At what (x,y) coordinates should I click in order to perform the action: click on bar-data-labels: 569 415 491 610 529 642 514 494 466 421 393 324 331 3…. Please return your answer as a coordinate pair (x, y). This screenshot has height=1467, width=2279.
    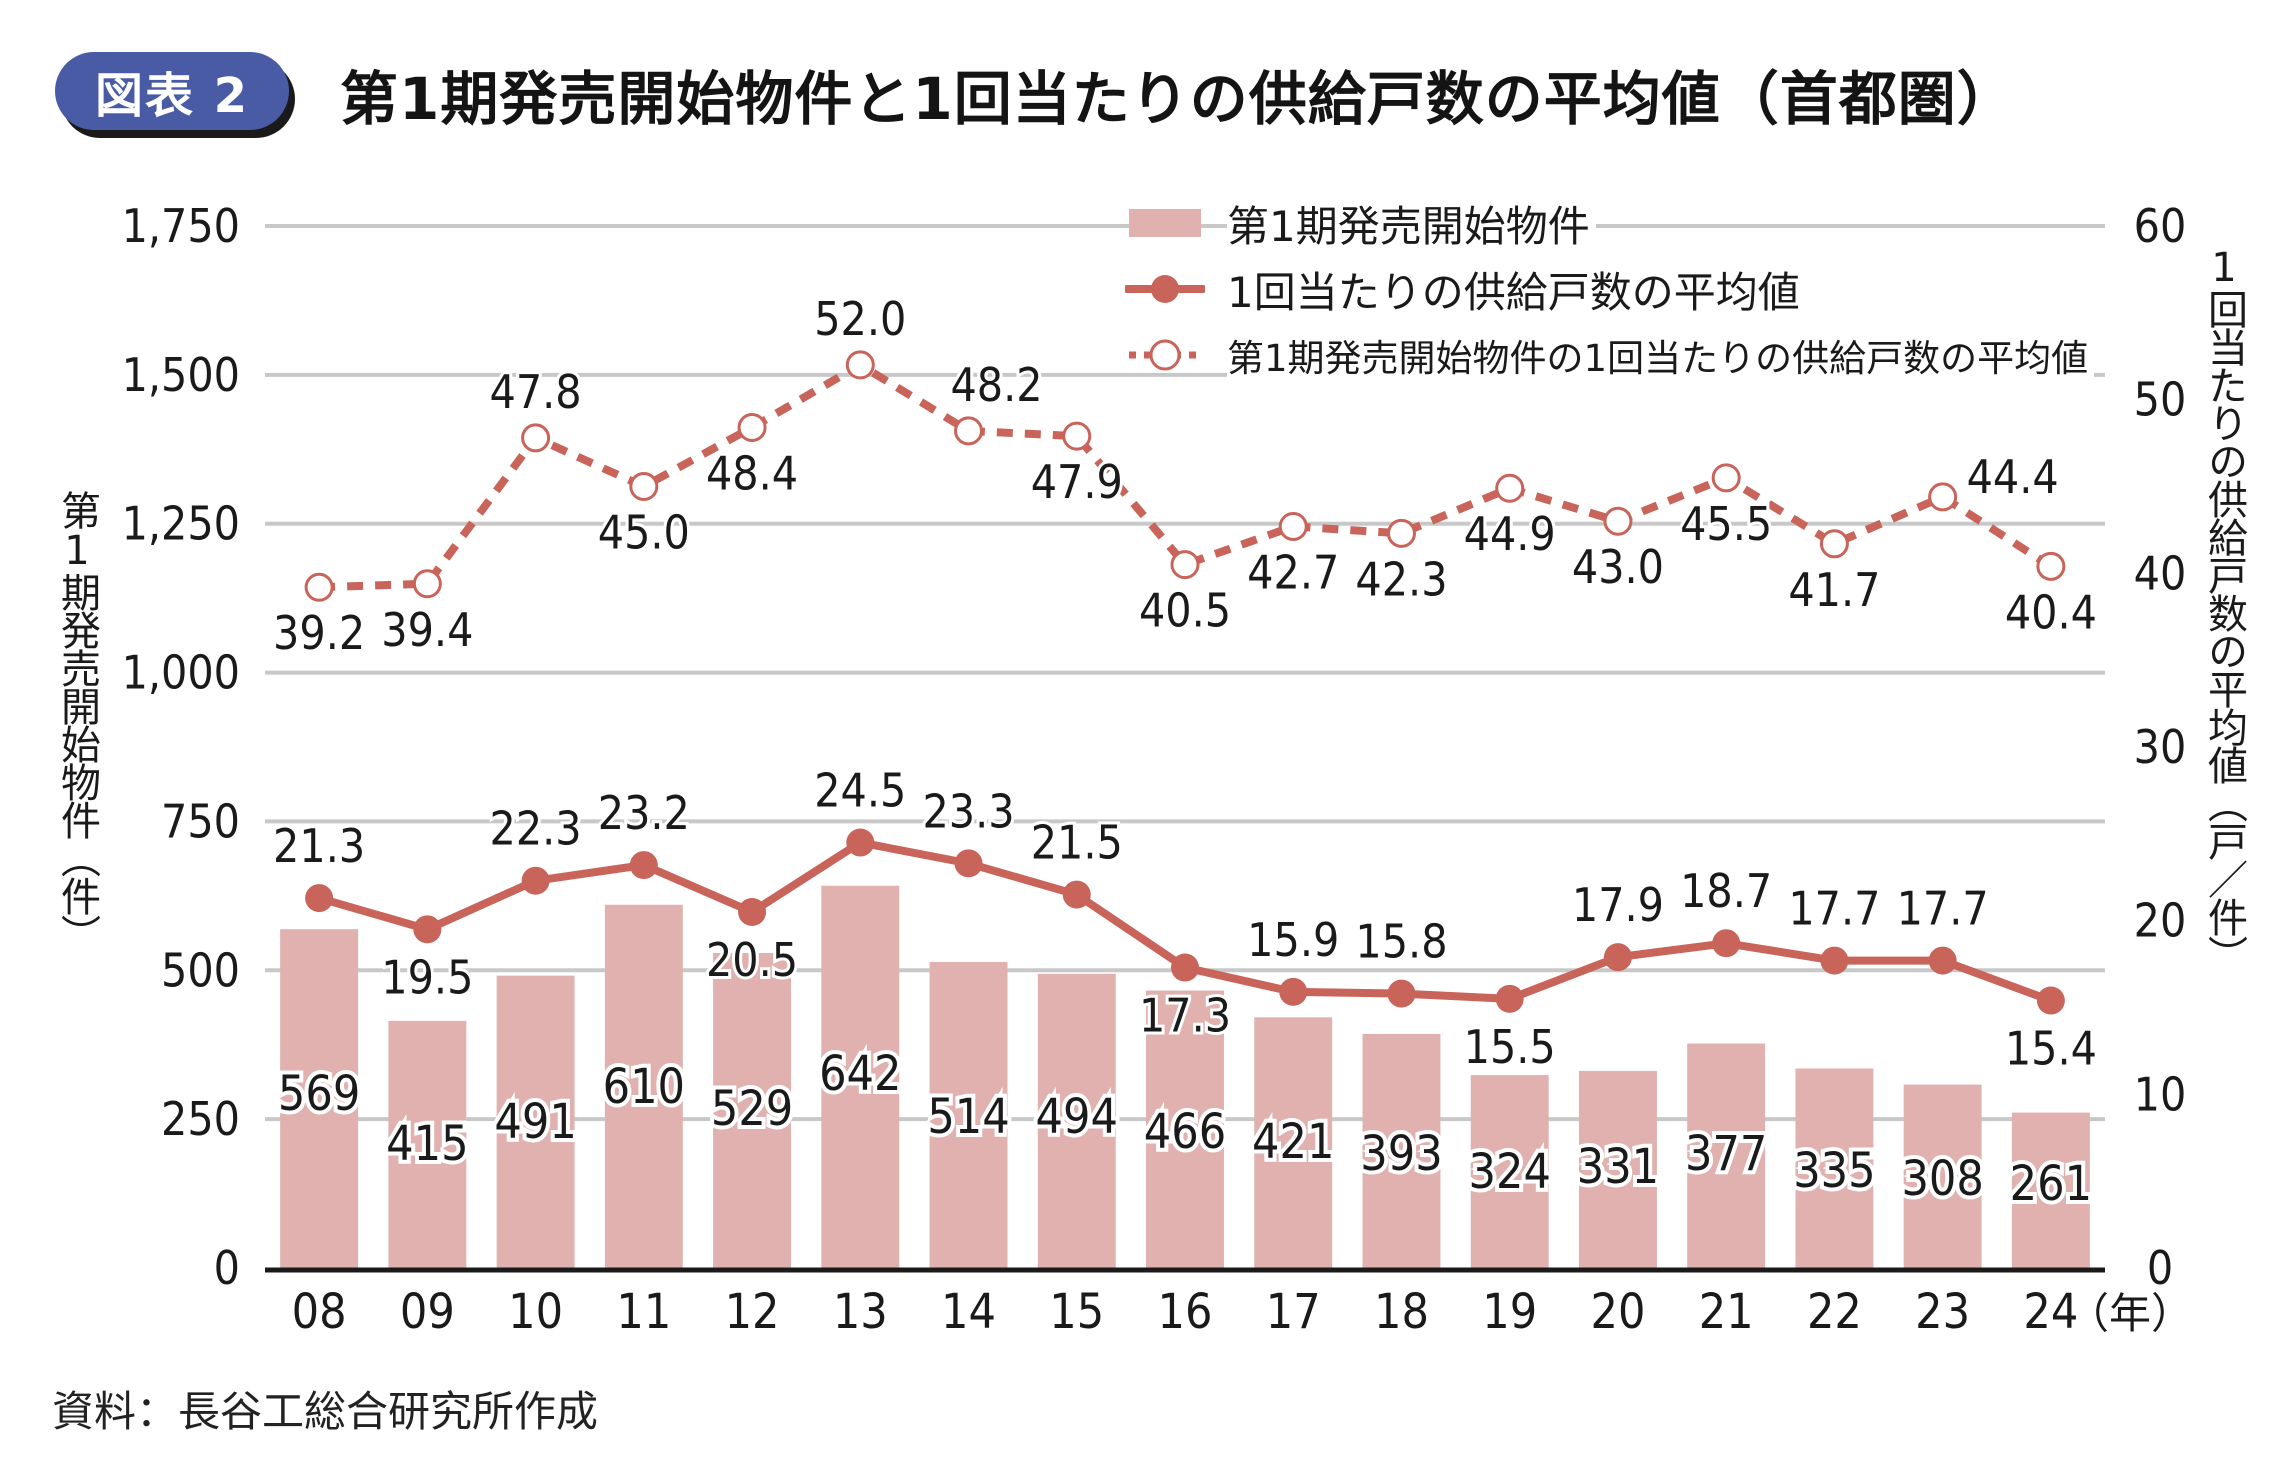
    Looking at the image, I should click on (1185, 1129).